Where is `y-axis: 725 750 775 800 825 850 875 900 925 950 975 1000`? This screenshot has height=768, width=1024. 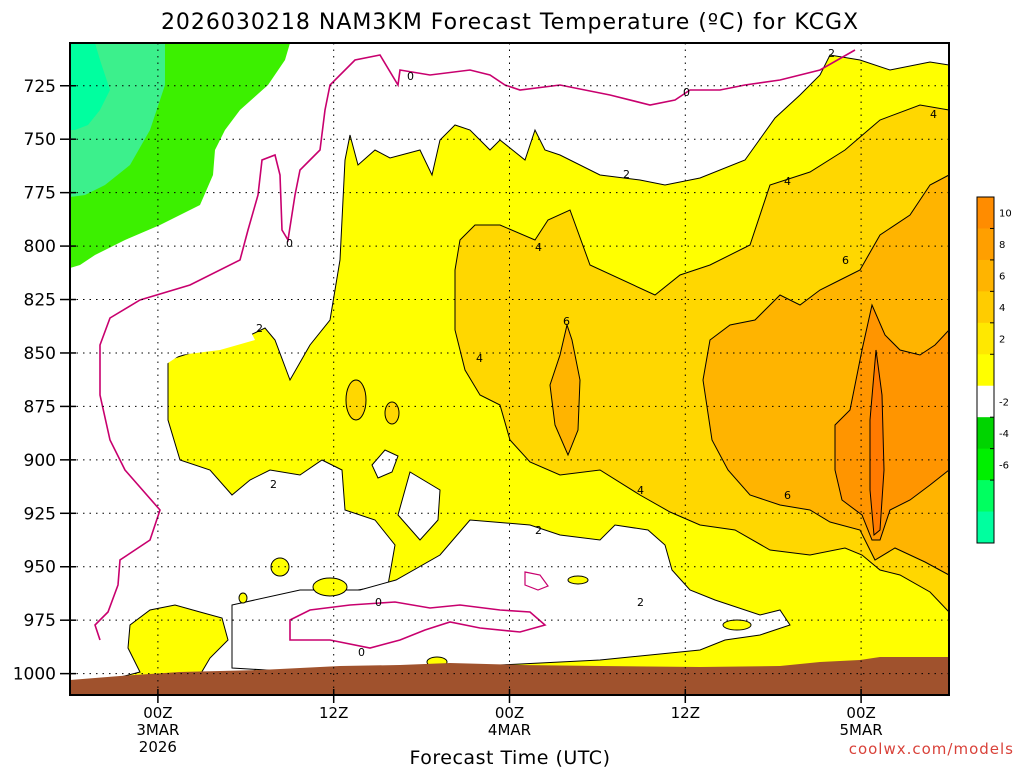 y-axis: 725 750 775 800 825 850 875 900 925 950 975 1000 is located at coordinates (44, 381).